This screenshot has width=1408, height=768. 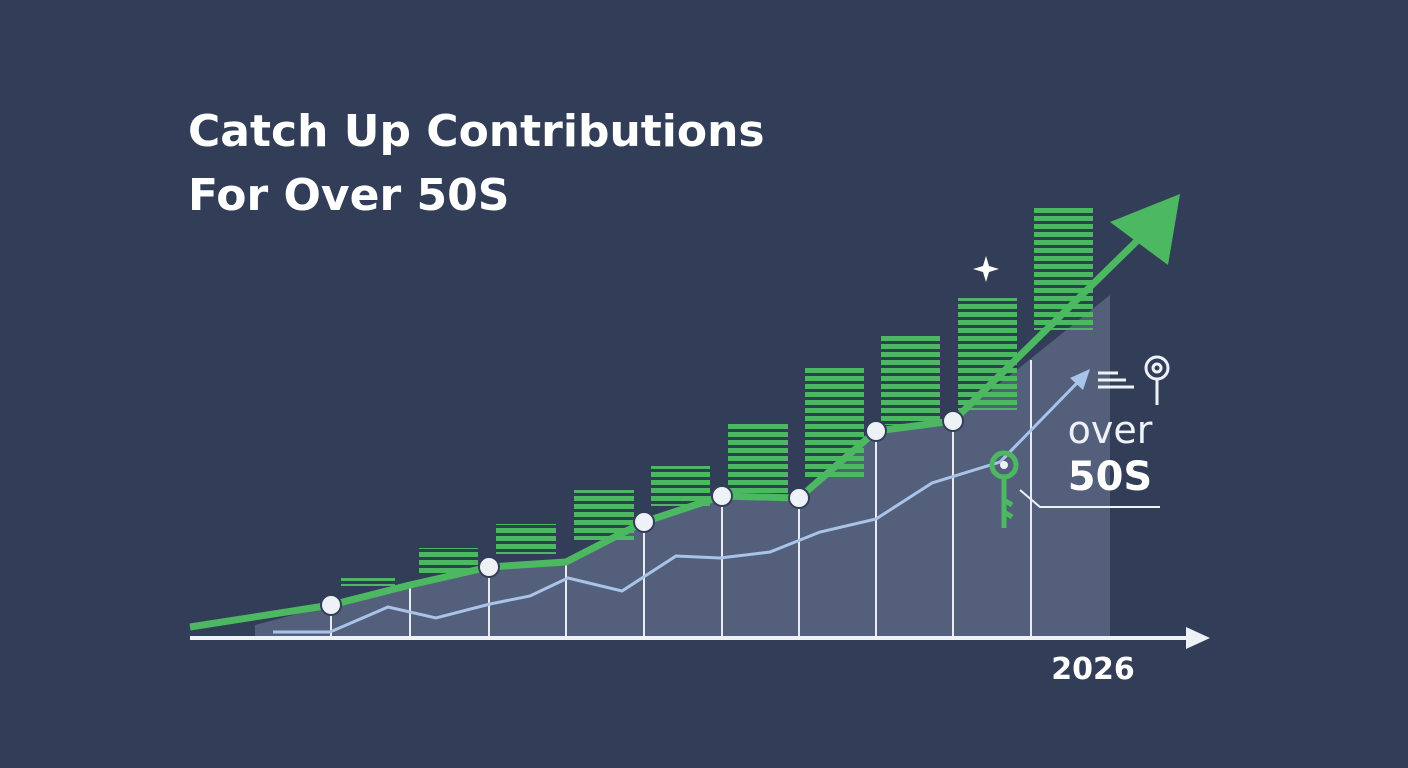 I want to click on bracket, so click(x=1089, y=498).